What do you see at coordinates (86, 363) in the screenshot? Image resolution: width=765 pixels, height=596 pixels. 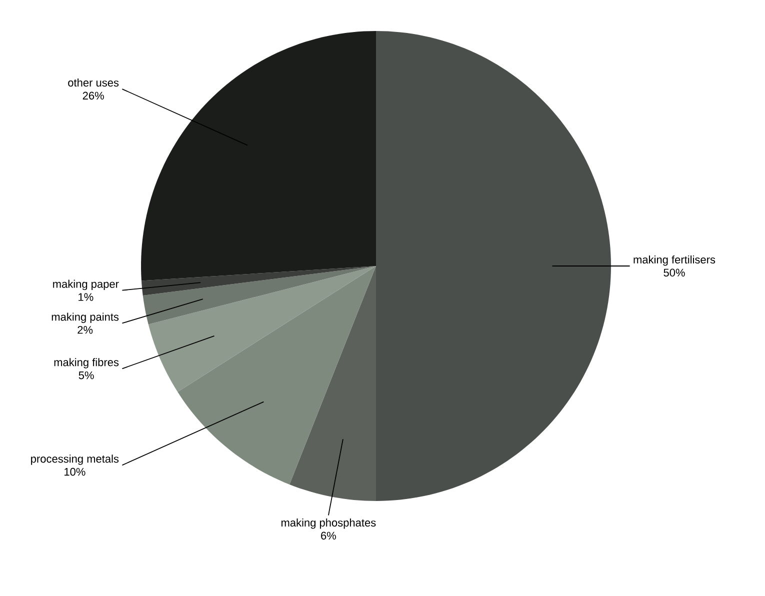 I see `slice-label: making fibres` at bounding box center [86, 363].